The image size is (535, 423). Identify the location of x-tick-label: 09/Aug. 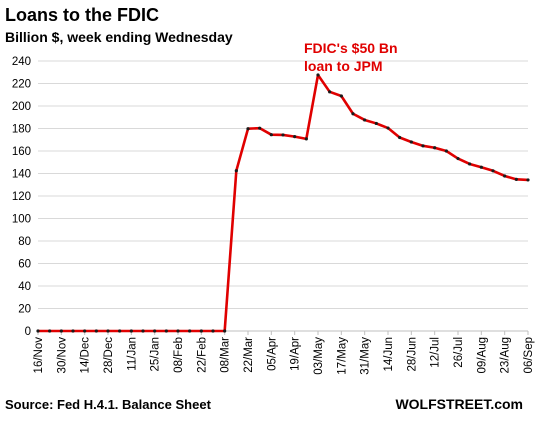
(482, 355).